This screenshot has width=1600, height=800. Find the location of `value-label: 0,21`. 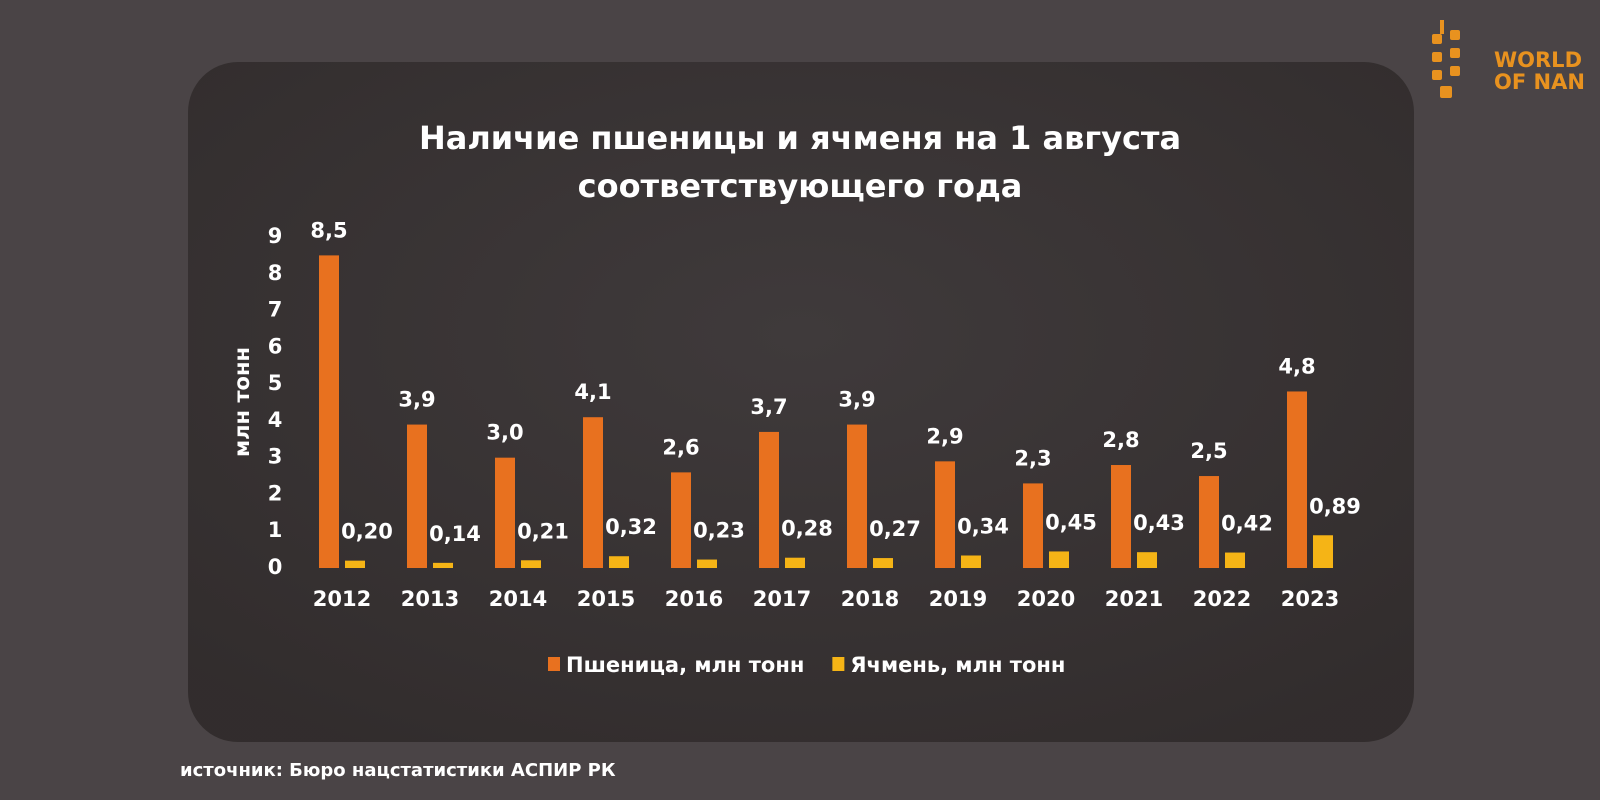

value-label: 0,21 is located at coordinates (543, 531).